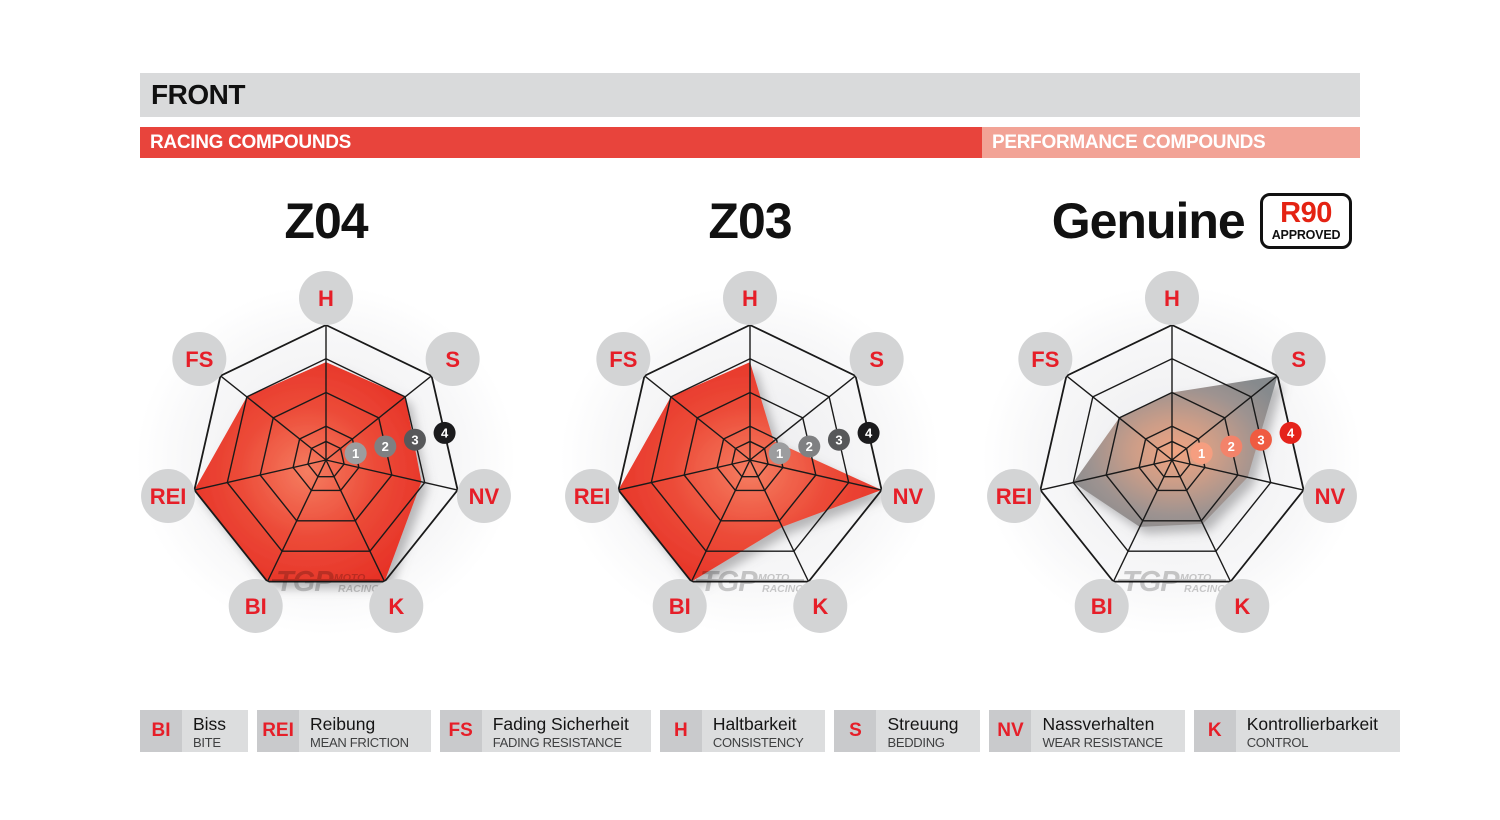  What do you see at coordinates (763, 731) in the screenshot?
I see `legend-text: Haltbarkeit CONSISTENCY` at bounding box center [763, 731].